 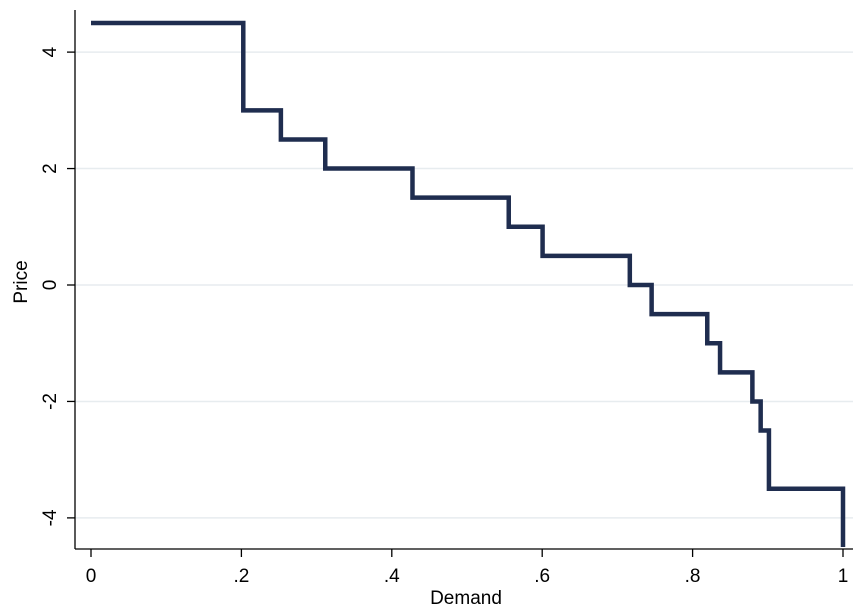 I want to click on x-tick-label-5: 1, so click(x=843, y=576).